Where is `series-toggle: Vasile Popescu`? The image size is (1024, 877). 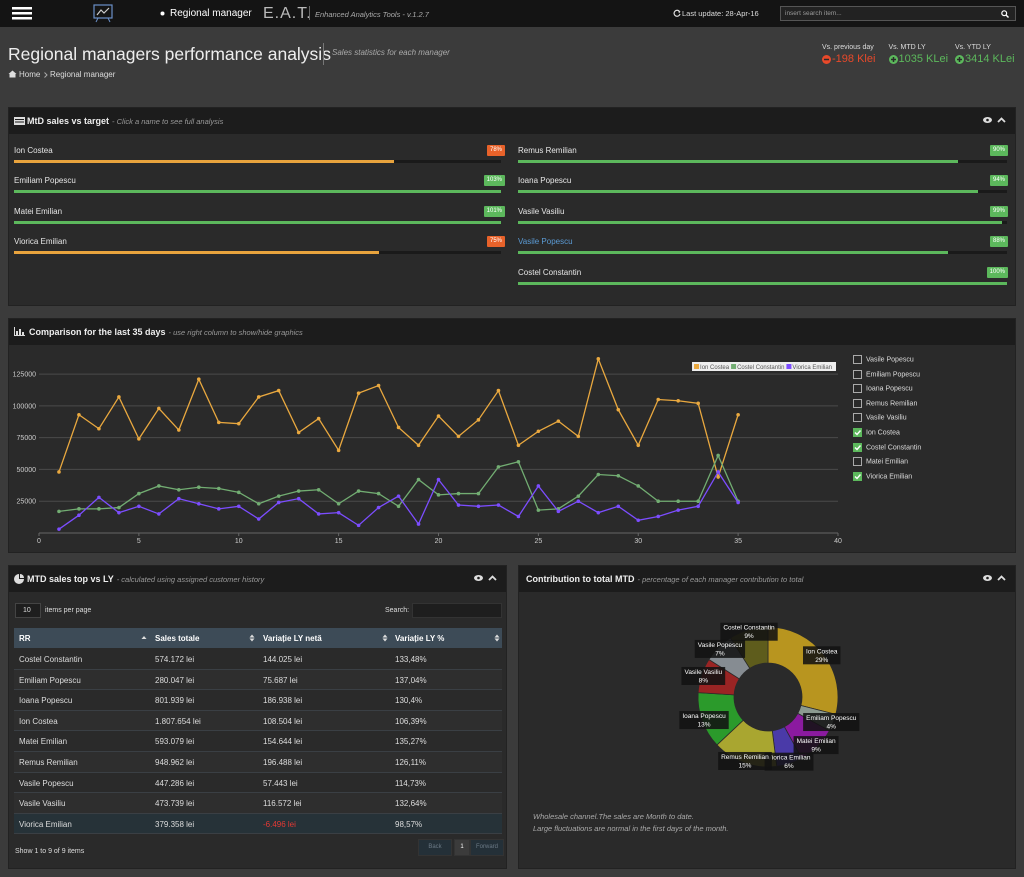
series-toggle: Vasile Popescu is located at coordinates (883, 359).